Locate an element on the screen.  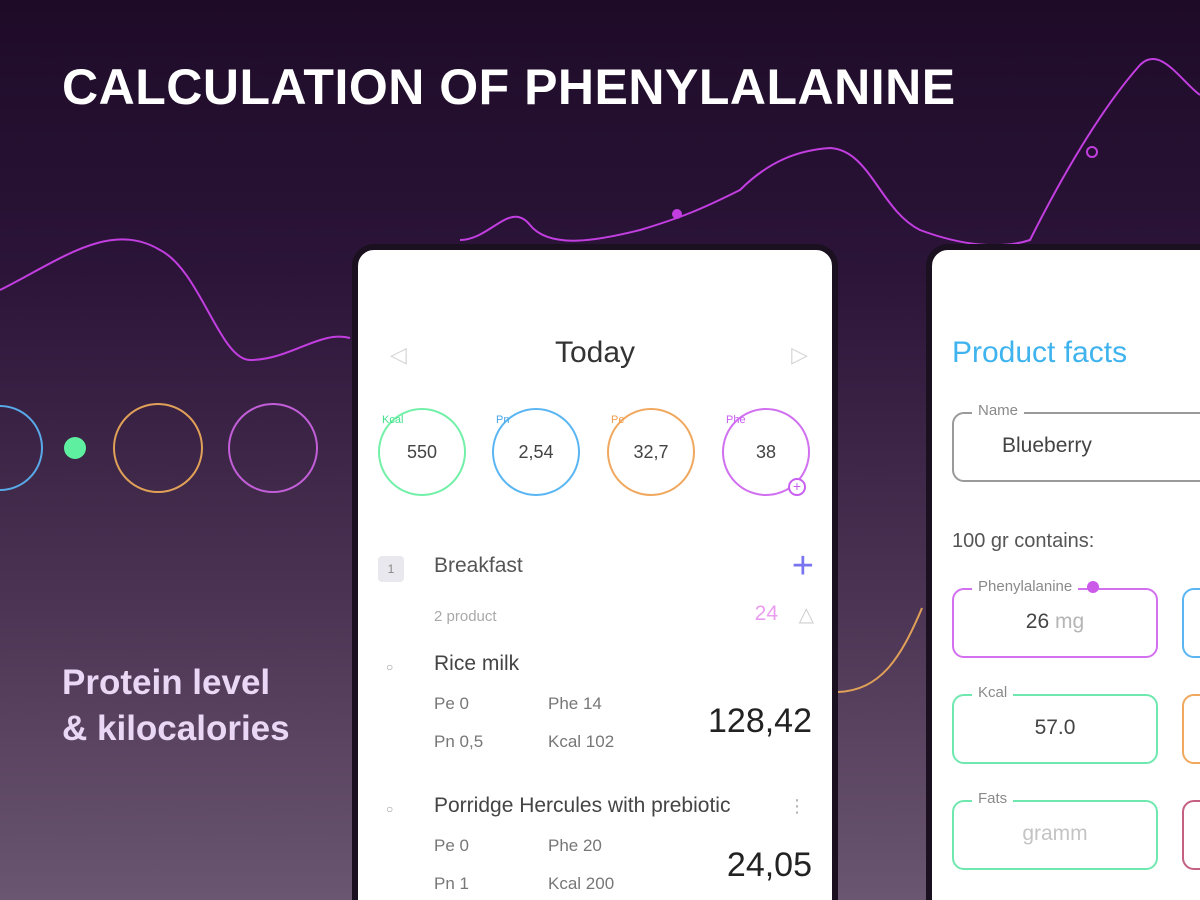
kcal-ring: Kcal 550 is located at coordinates (422, 452).